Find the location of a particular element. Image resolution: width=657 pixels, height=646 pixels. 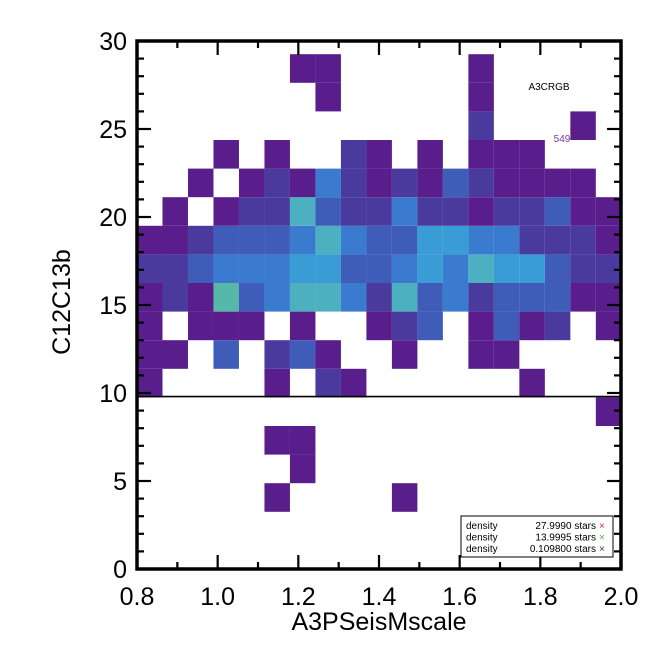

legend-value: 27.9990 stars is located at coordinates (565, 526).